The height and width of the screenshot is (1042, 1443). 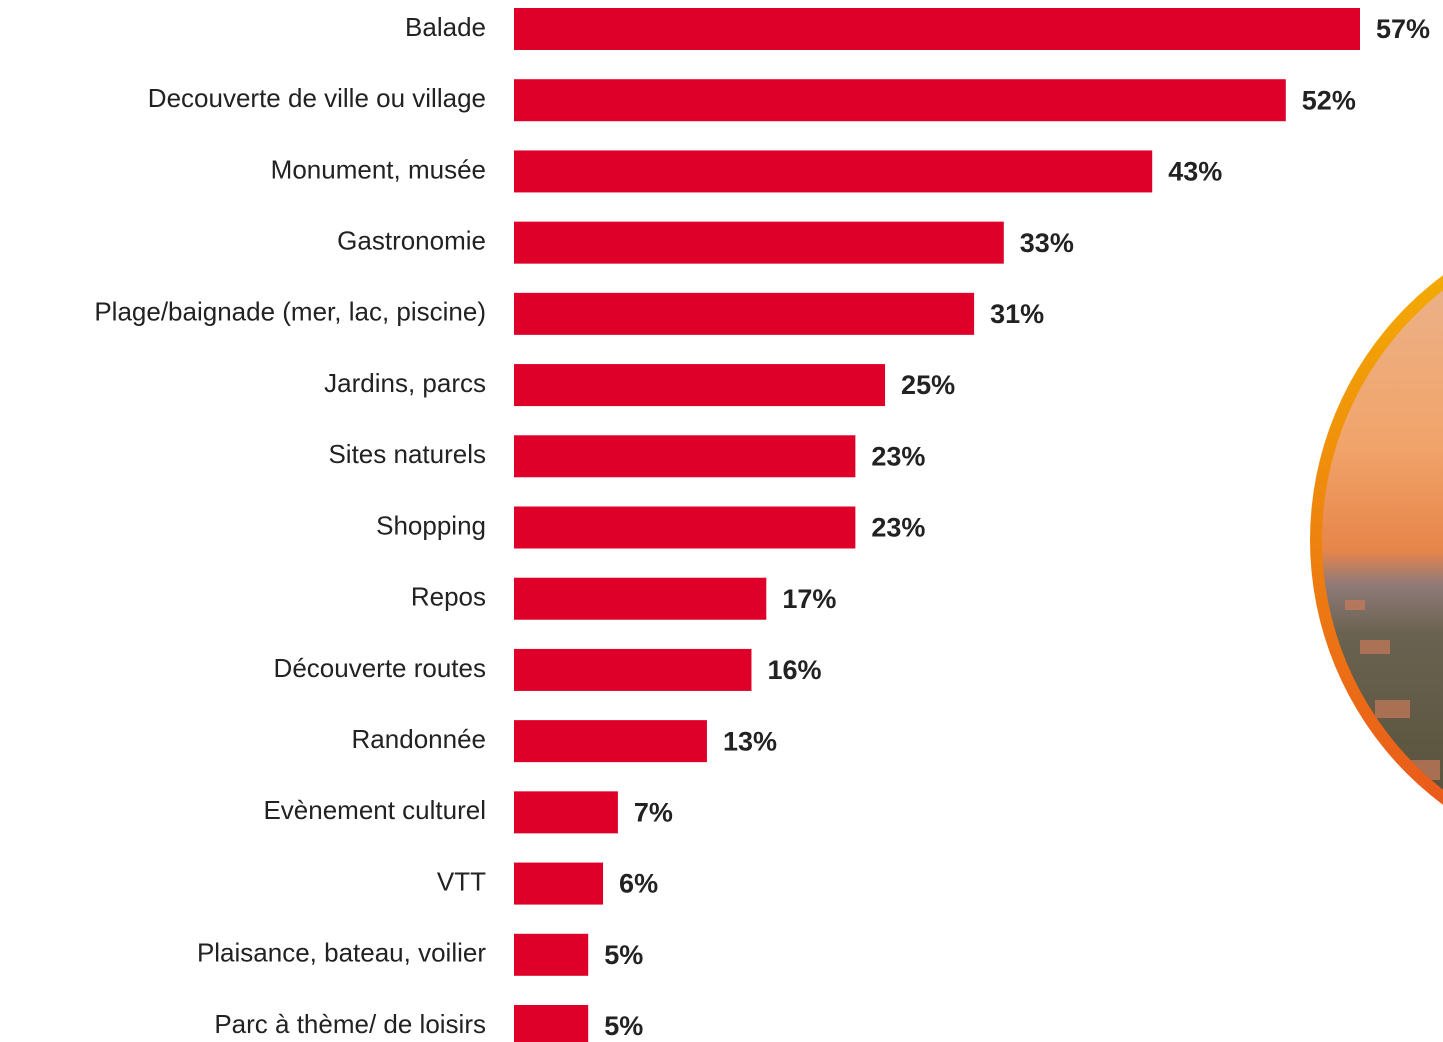 I want to click on value-label: 31%, so click(x=1017, y=314).